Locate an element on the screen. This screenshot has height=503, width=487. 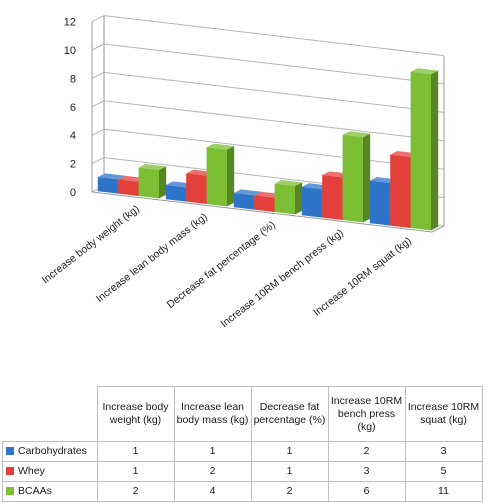
table-header-cell: Increase lean body mass (kg) is located at coordinates (212, 414).